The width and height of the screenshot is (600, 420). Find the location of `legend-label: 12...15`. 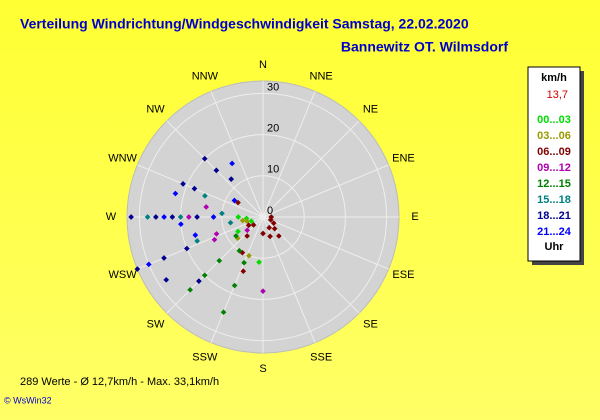

legend-label: 12...15 is located at coordinates (554, 184).